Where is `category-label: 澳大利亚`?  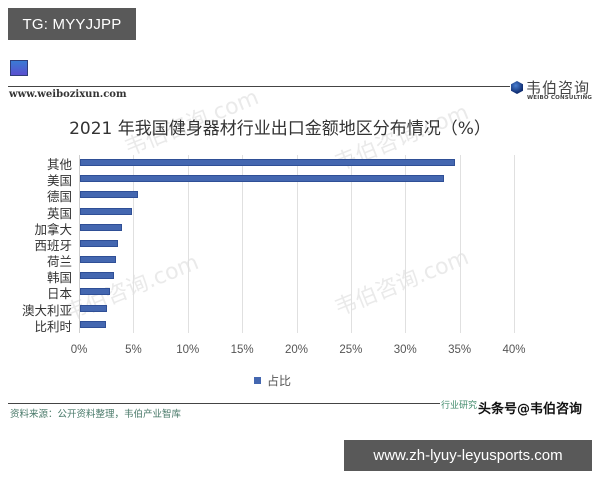 category-label: 澳大利亚 is located at coordinates (46, 310).